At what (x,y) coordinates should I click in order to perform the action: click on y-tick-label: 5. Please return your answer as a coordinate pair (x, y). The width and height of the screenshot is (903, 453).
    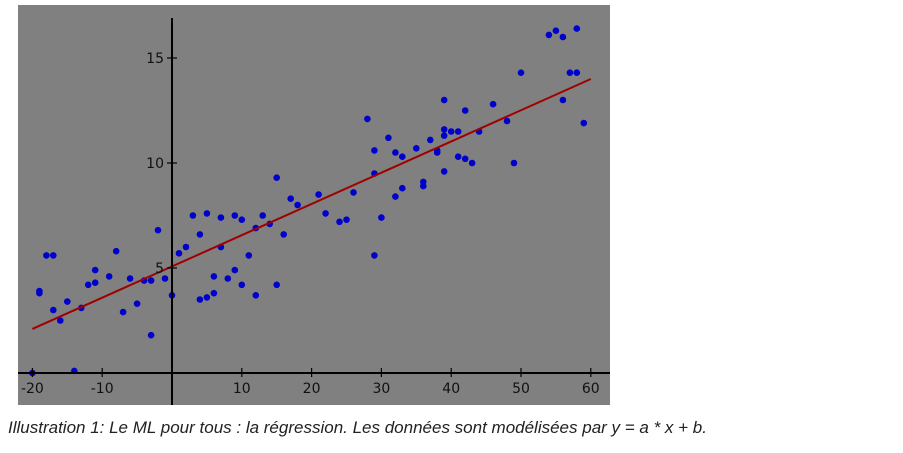
    Looking at the image, I should click on (159, 269).